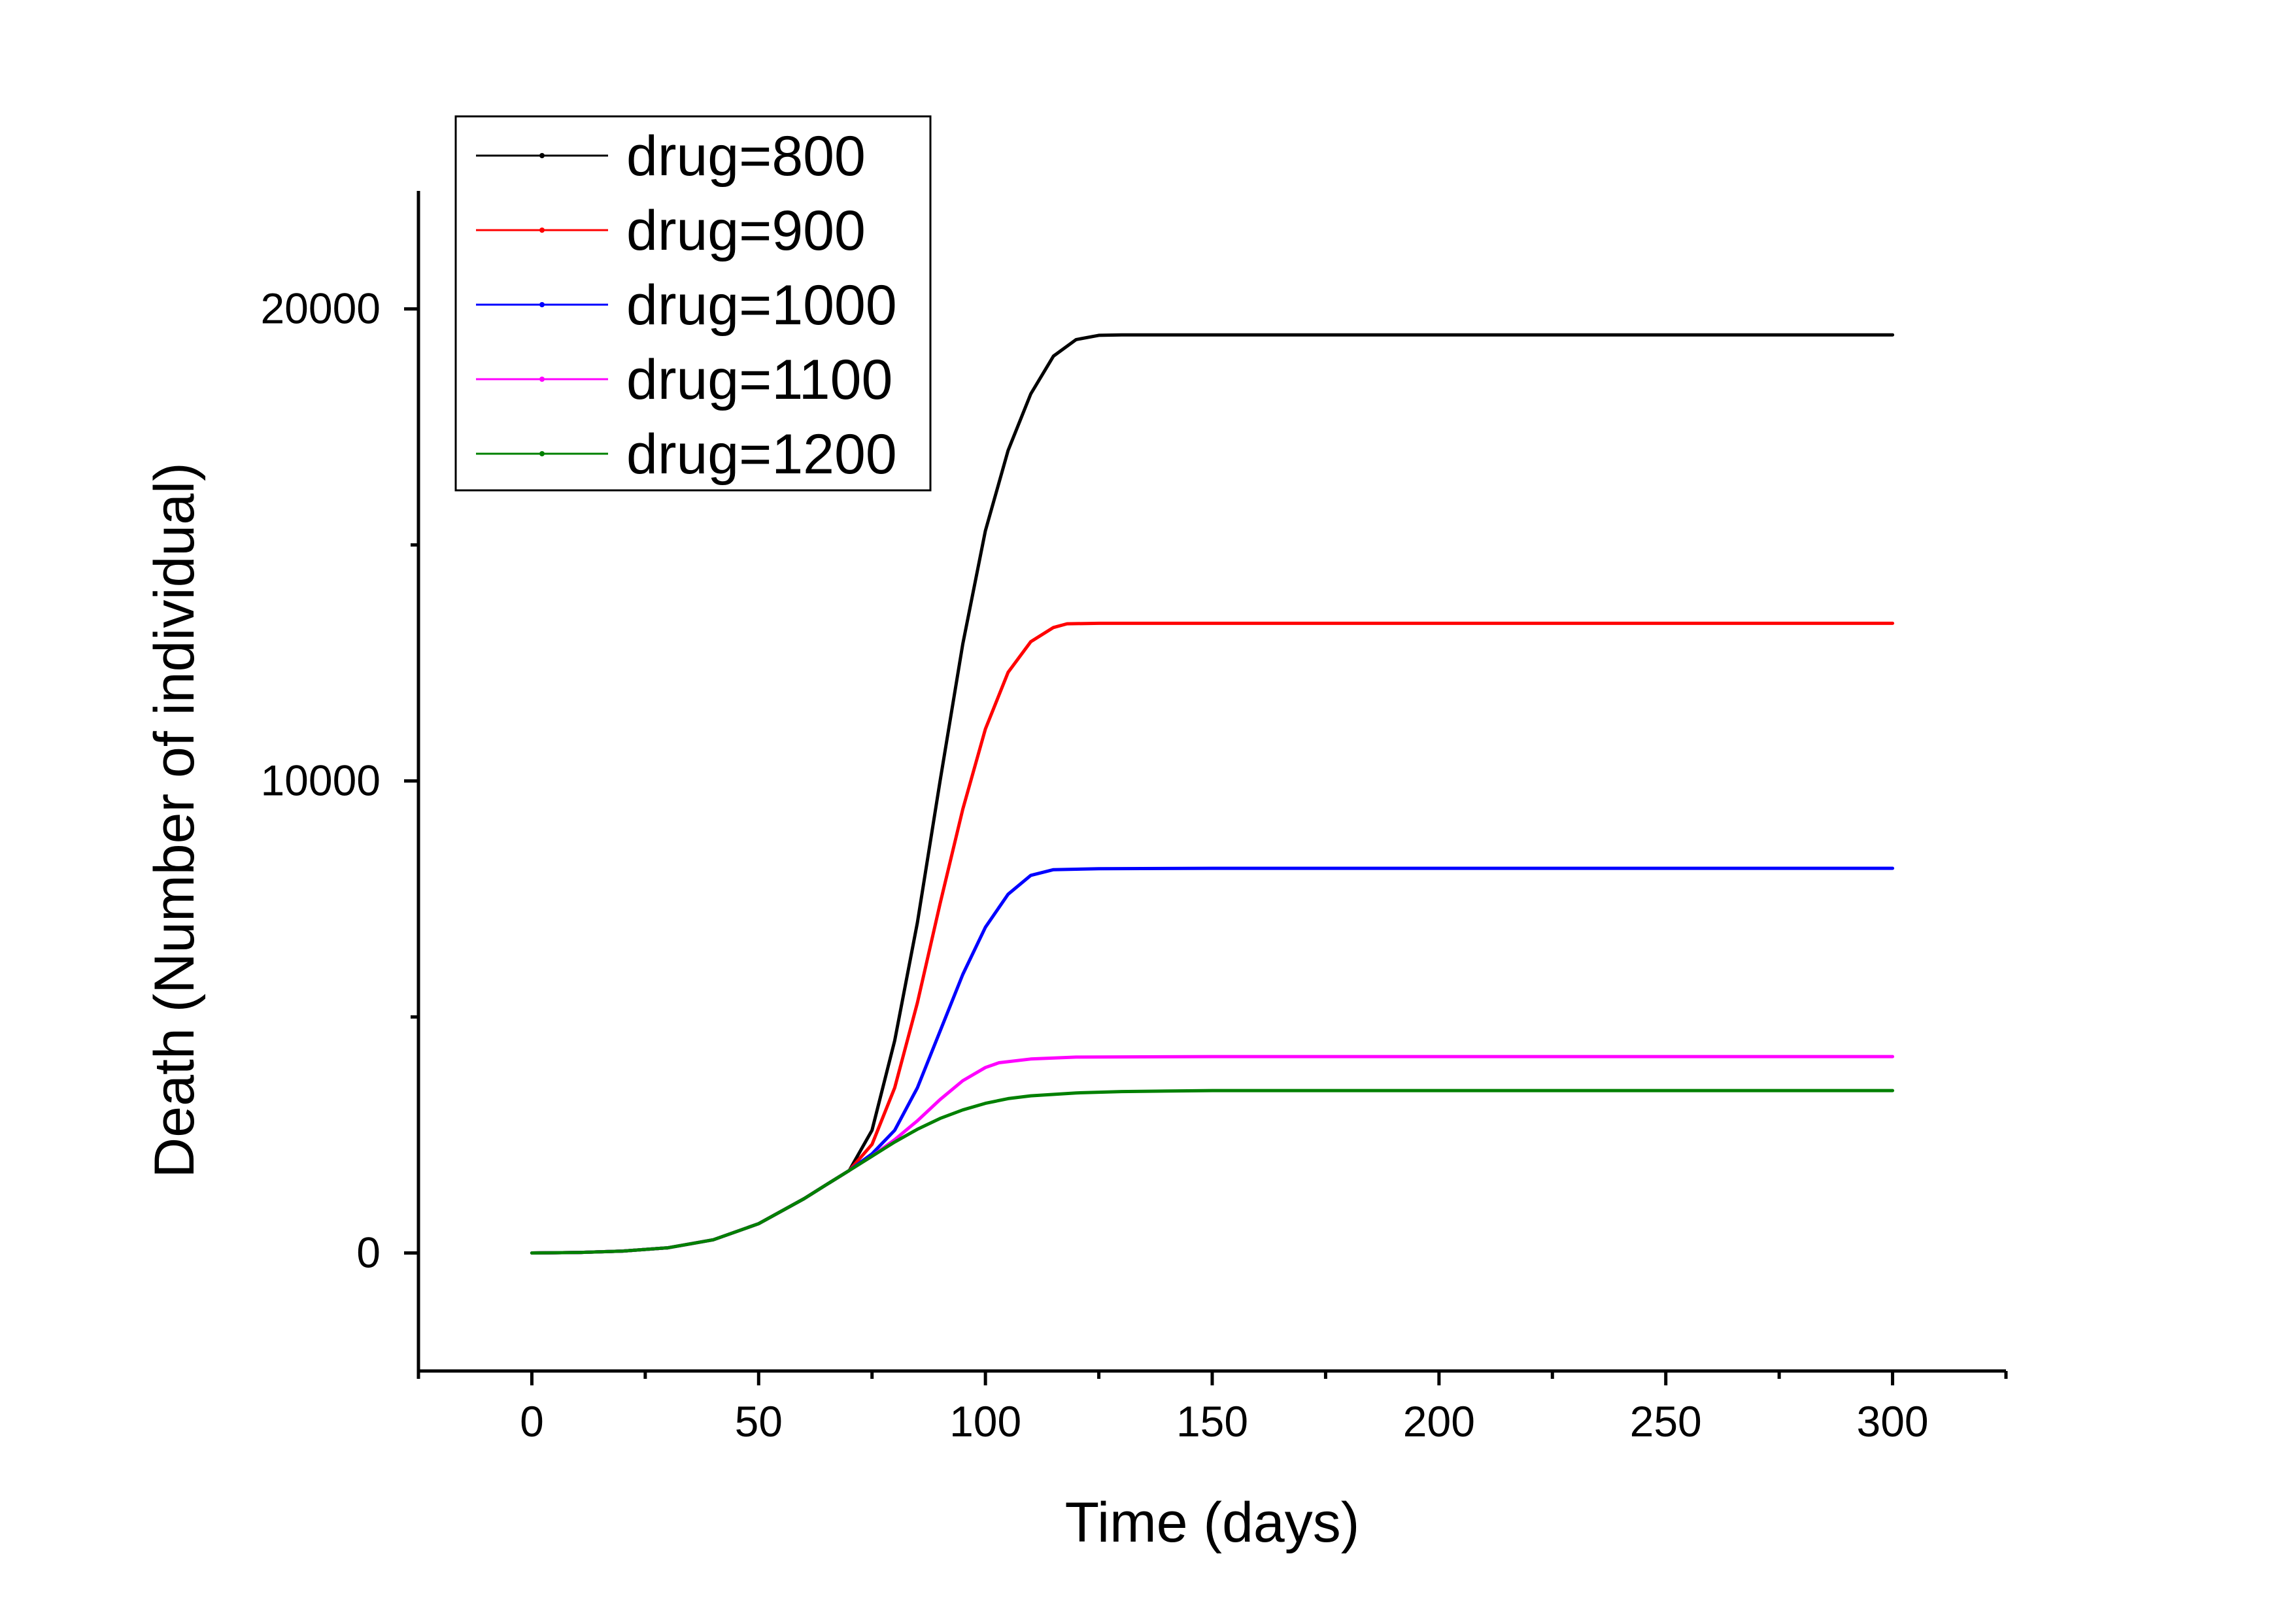 The width and height of the screenshot is (2293, 1624). Describe the element at coordinates (759, 380) in the screenshot. I see `legend-label-4: drug=1100` at that location.